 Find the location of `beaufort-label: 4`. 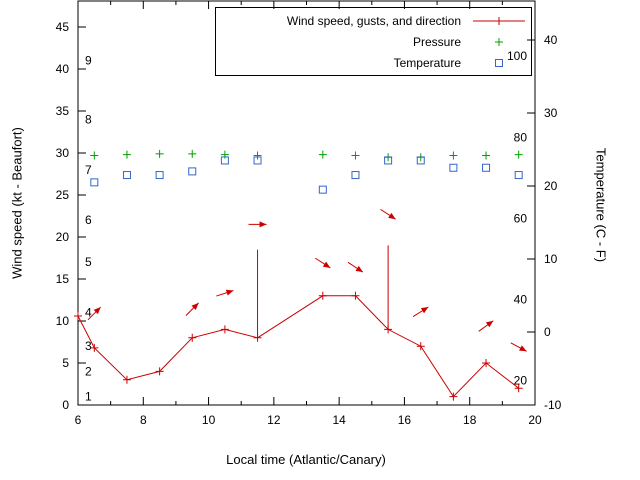

beaufort-label: 4 is located at coordinates (88, 313).